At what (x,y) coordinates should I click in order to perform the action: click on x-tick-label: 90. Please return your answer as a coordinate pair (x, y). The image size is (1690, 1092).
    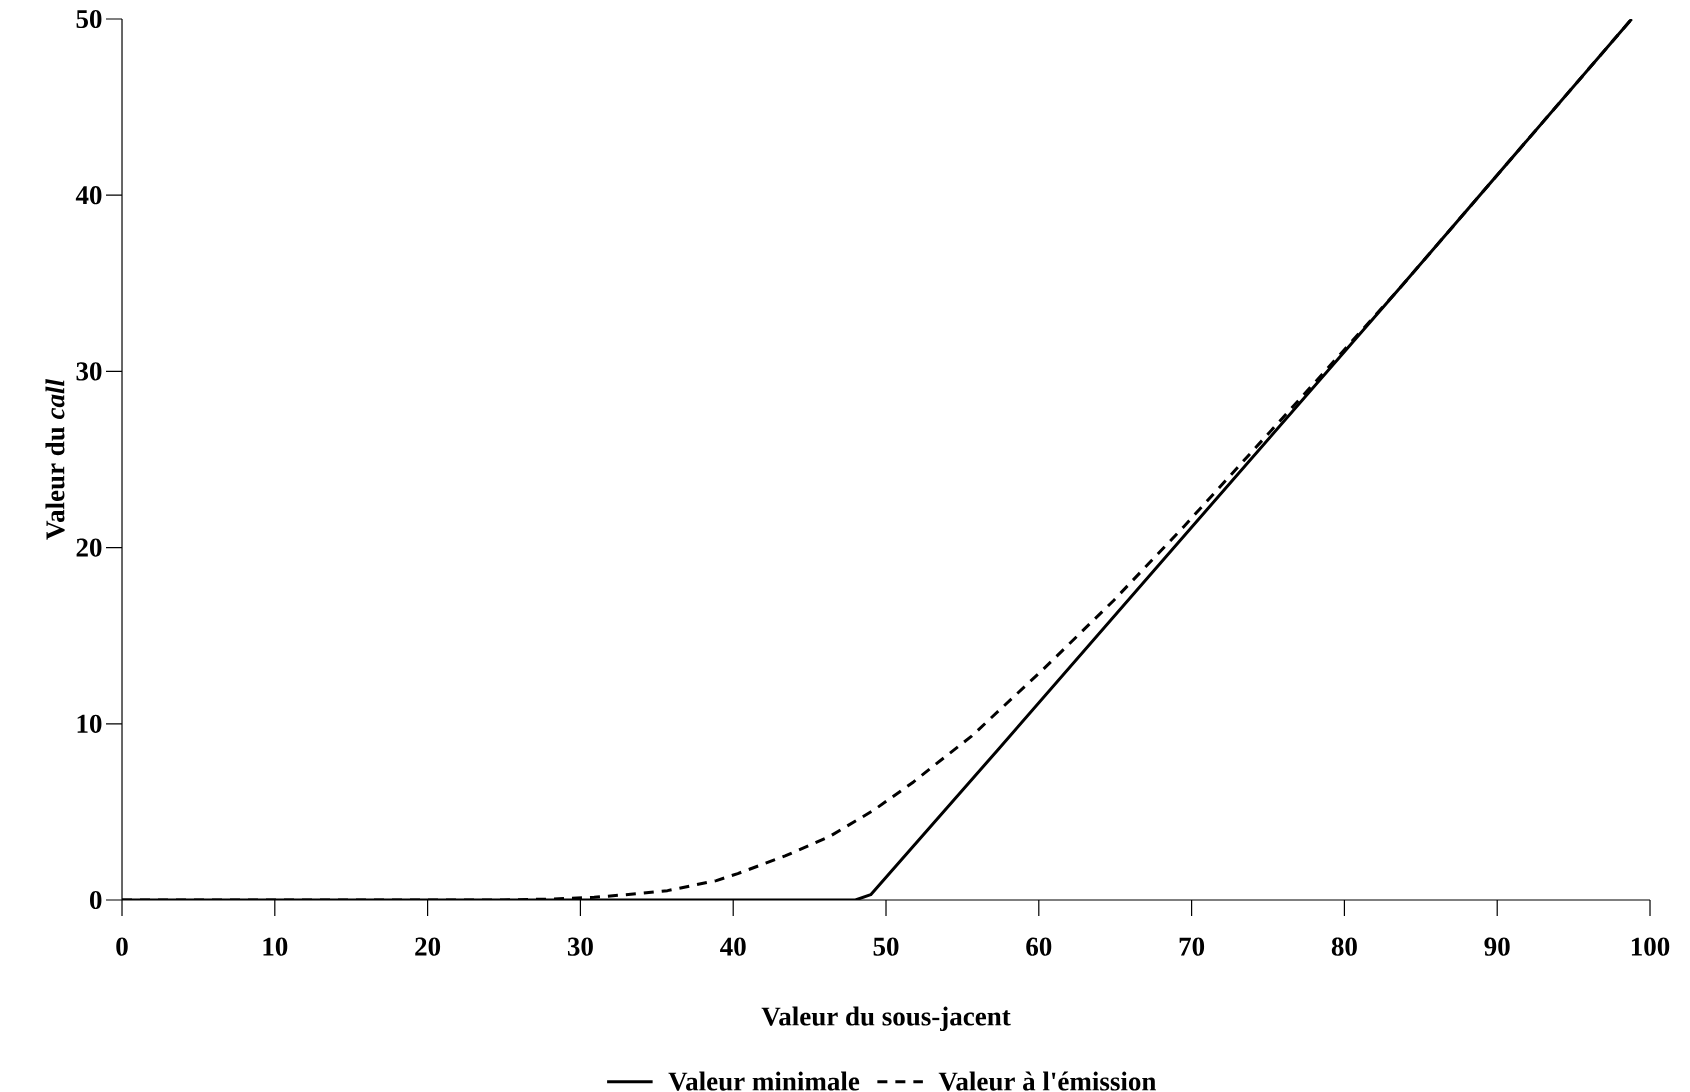
    Looking at the image, I should click on (1497, 946).